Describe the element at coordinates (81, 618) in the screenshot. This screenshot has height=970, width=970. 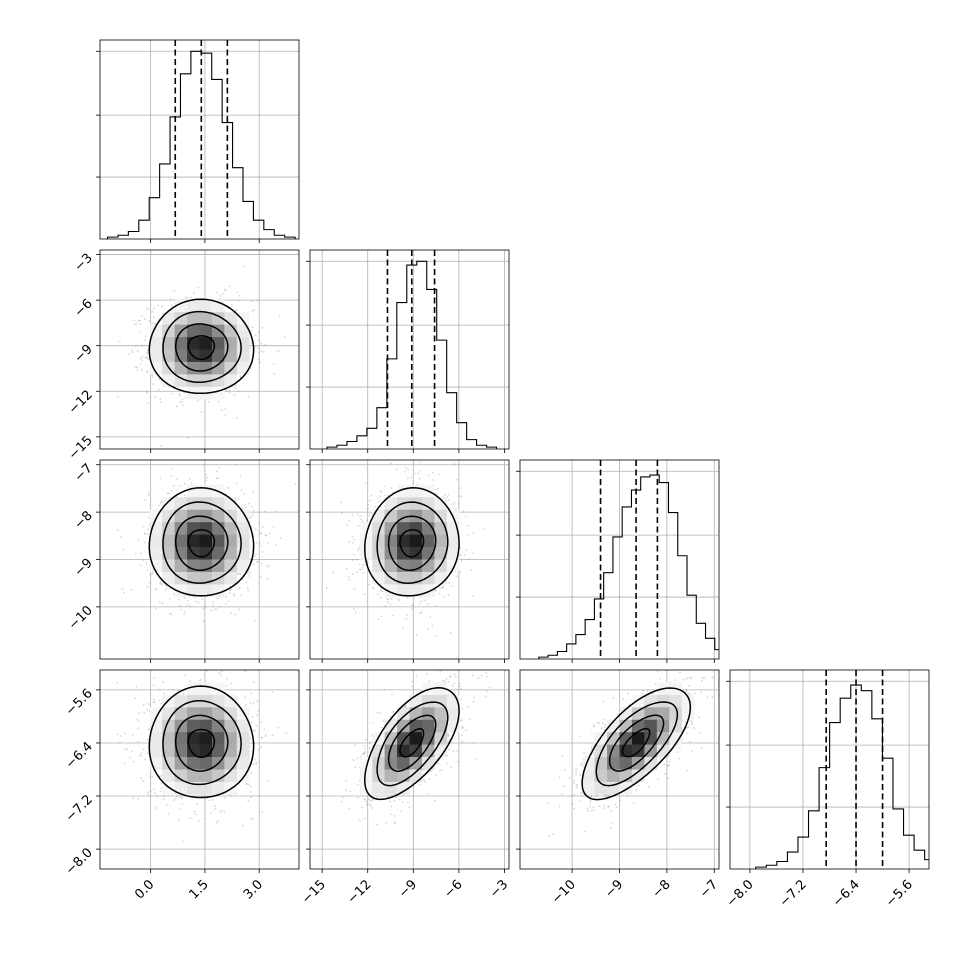
I see `y-tick-label: −10` at that location.